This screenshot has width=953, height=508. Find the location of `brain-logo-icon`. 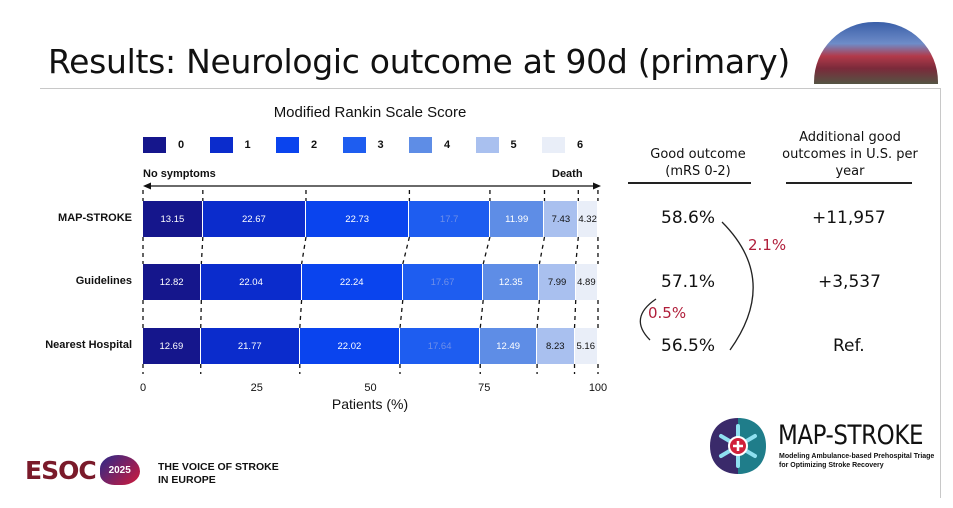

brain-logo-icon is located at coordinates (738, 446).